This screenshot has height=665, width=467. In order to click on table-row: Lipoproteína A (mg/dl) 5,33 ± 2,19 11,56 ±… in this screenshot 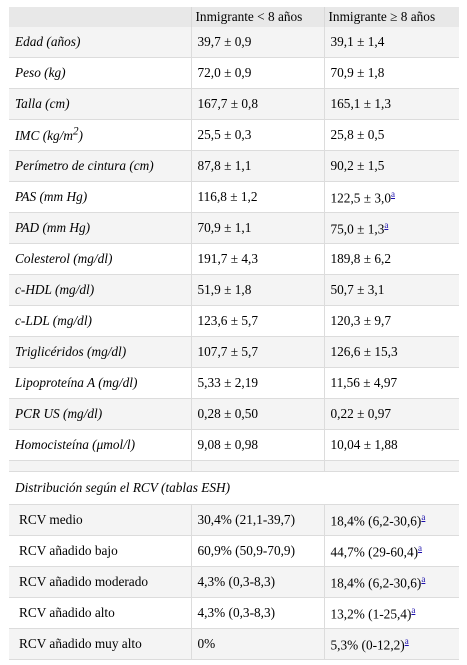, I will do `click(234, 383)`.